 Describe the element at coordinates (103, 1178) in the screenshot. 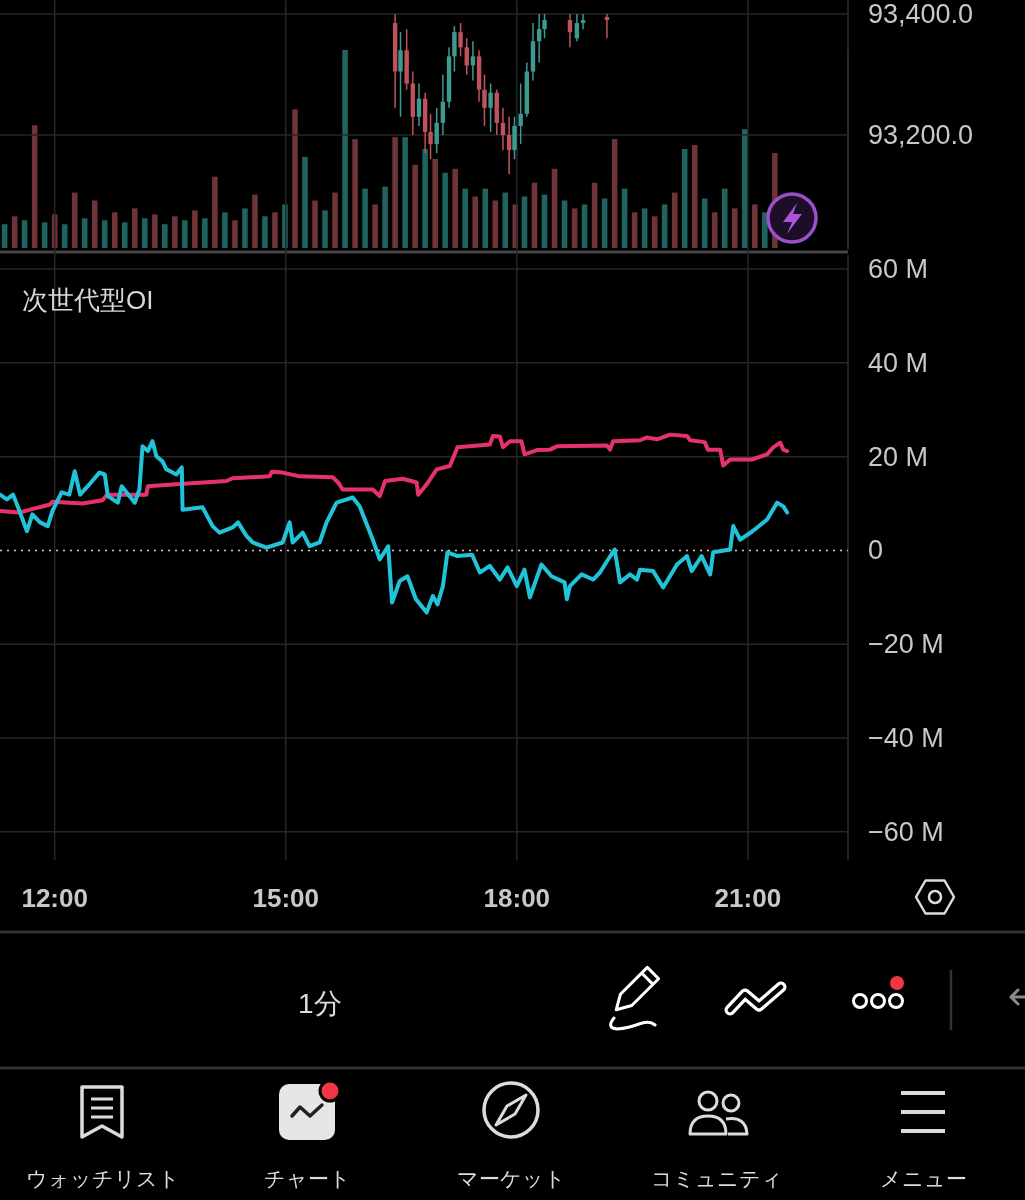

I see `text: ウォッチリスト` at that location.